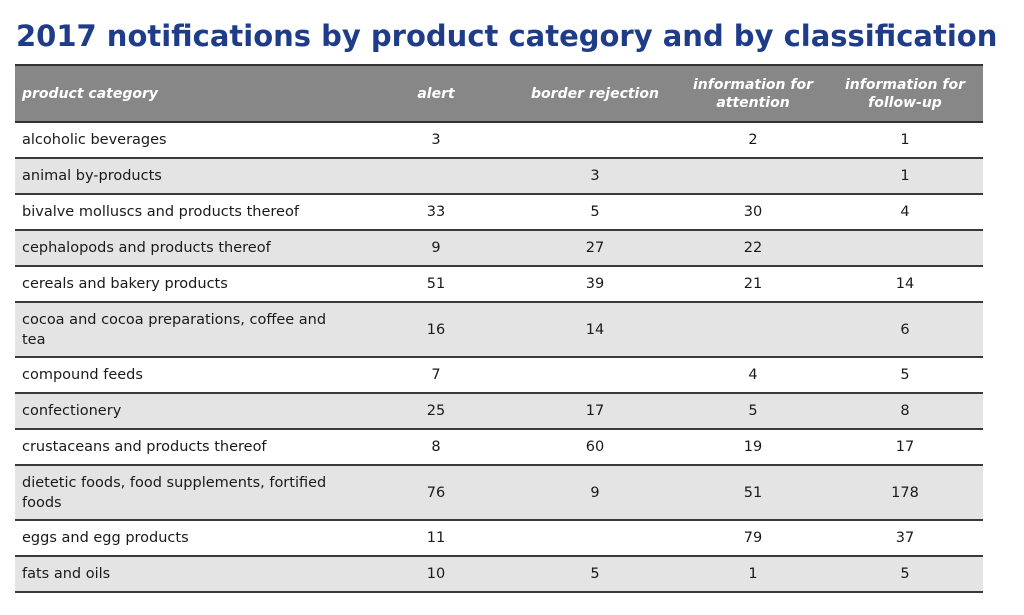 This screenshot has height=615, width=1024. What do you see at coordinates (595, 93) in the screenshot?
I see `column-header-border-rejection: border rejection` at bounding box center [595, 93].